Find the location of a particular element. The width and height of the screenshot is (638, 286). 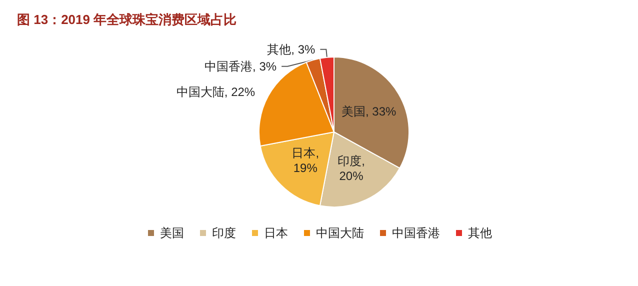

data-label: 中国大陆, 22% is located at coordinates (216, 92).